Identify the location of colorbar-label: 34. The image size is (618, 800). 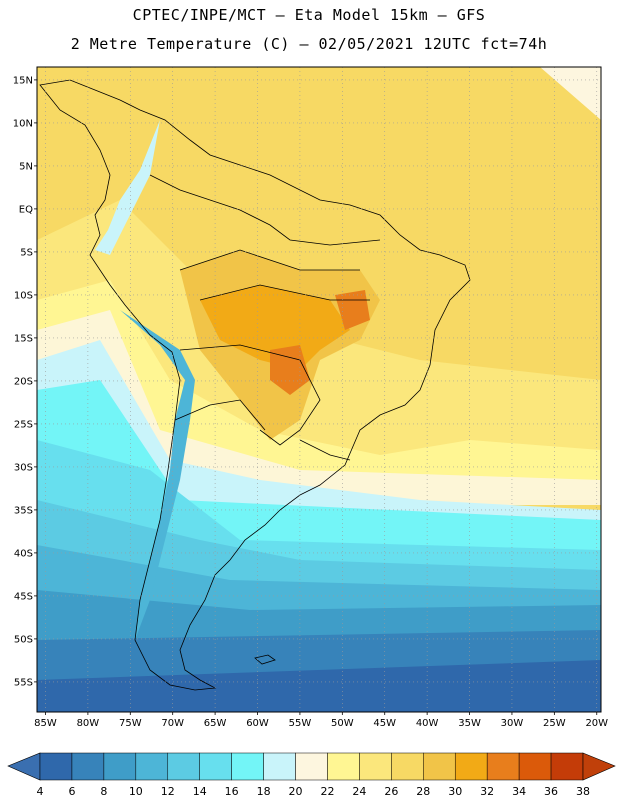
(519, 791).